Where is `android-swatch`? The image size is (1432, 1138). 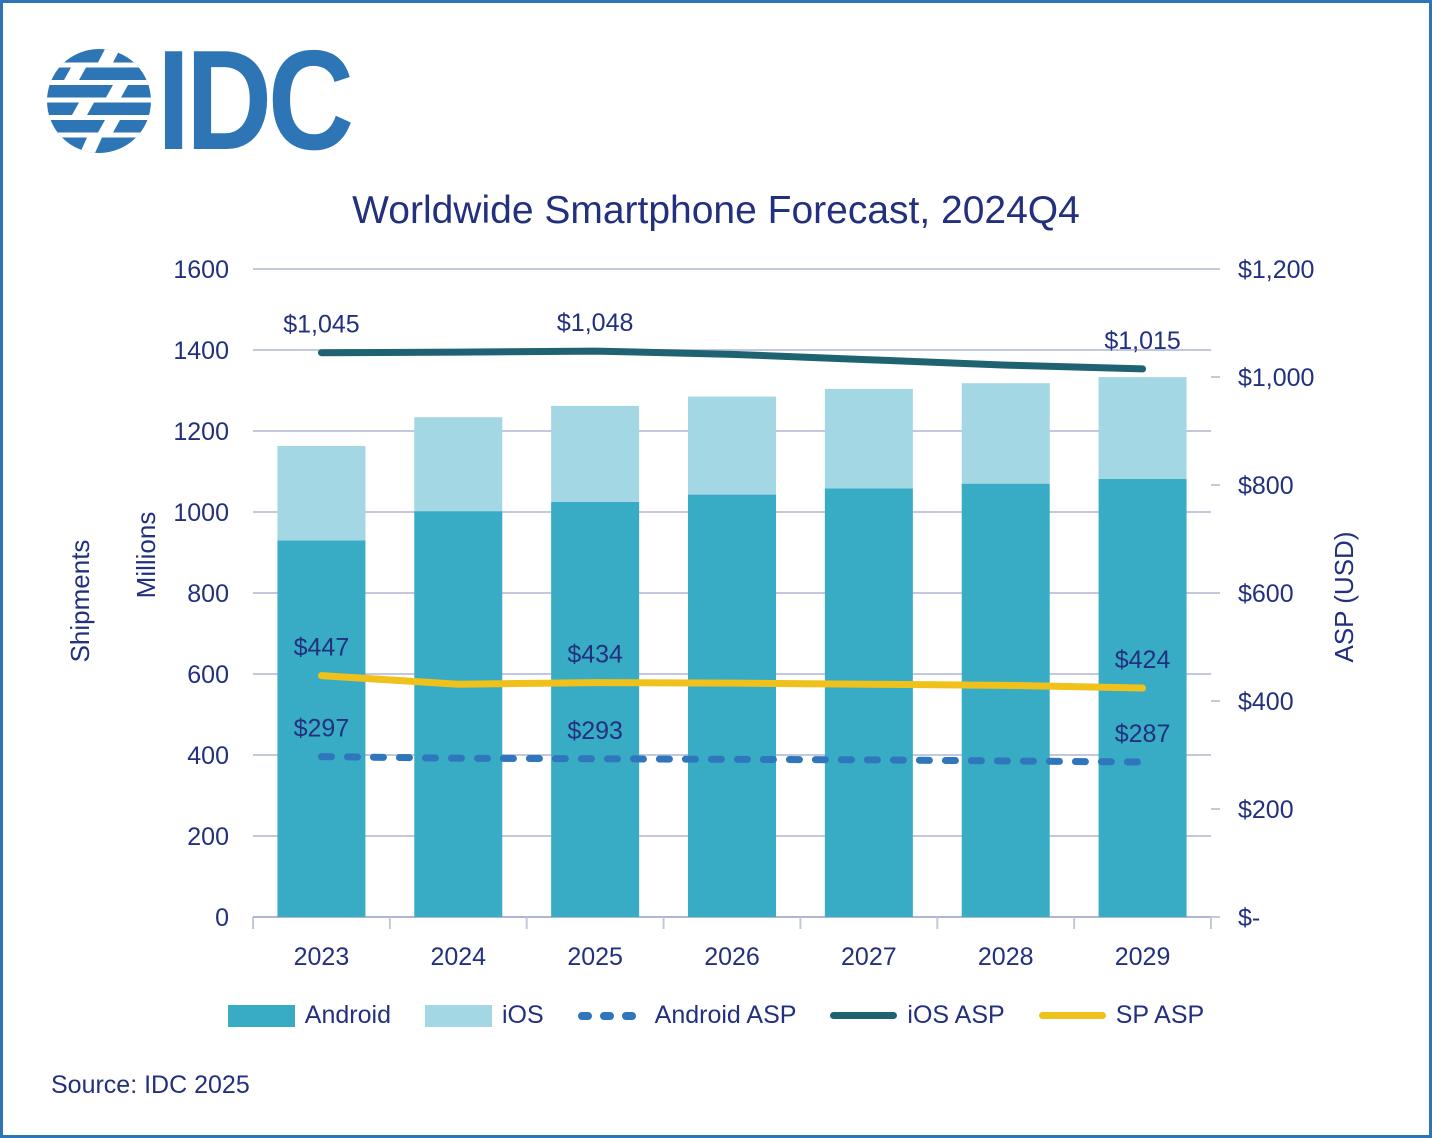 android-swatch is located at coordinates (261, 1015).